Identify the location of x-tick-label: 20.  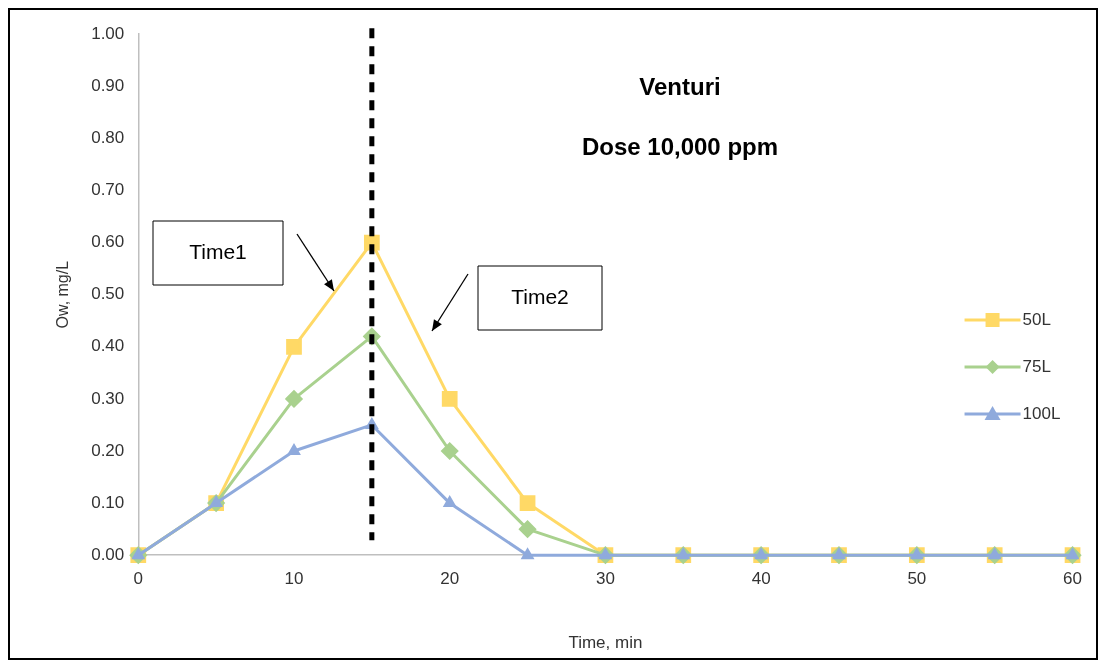
(450, 579).